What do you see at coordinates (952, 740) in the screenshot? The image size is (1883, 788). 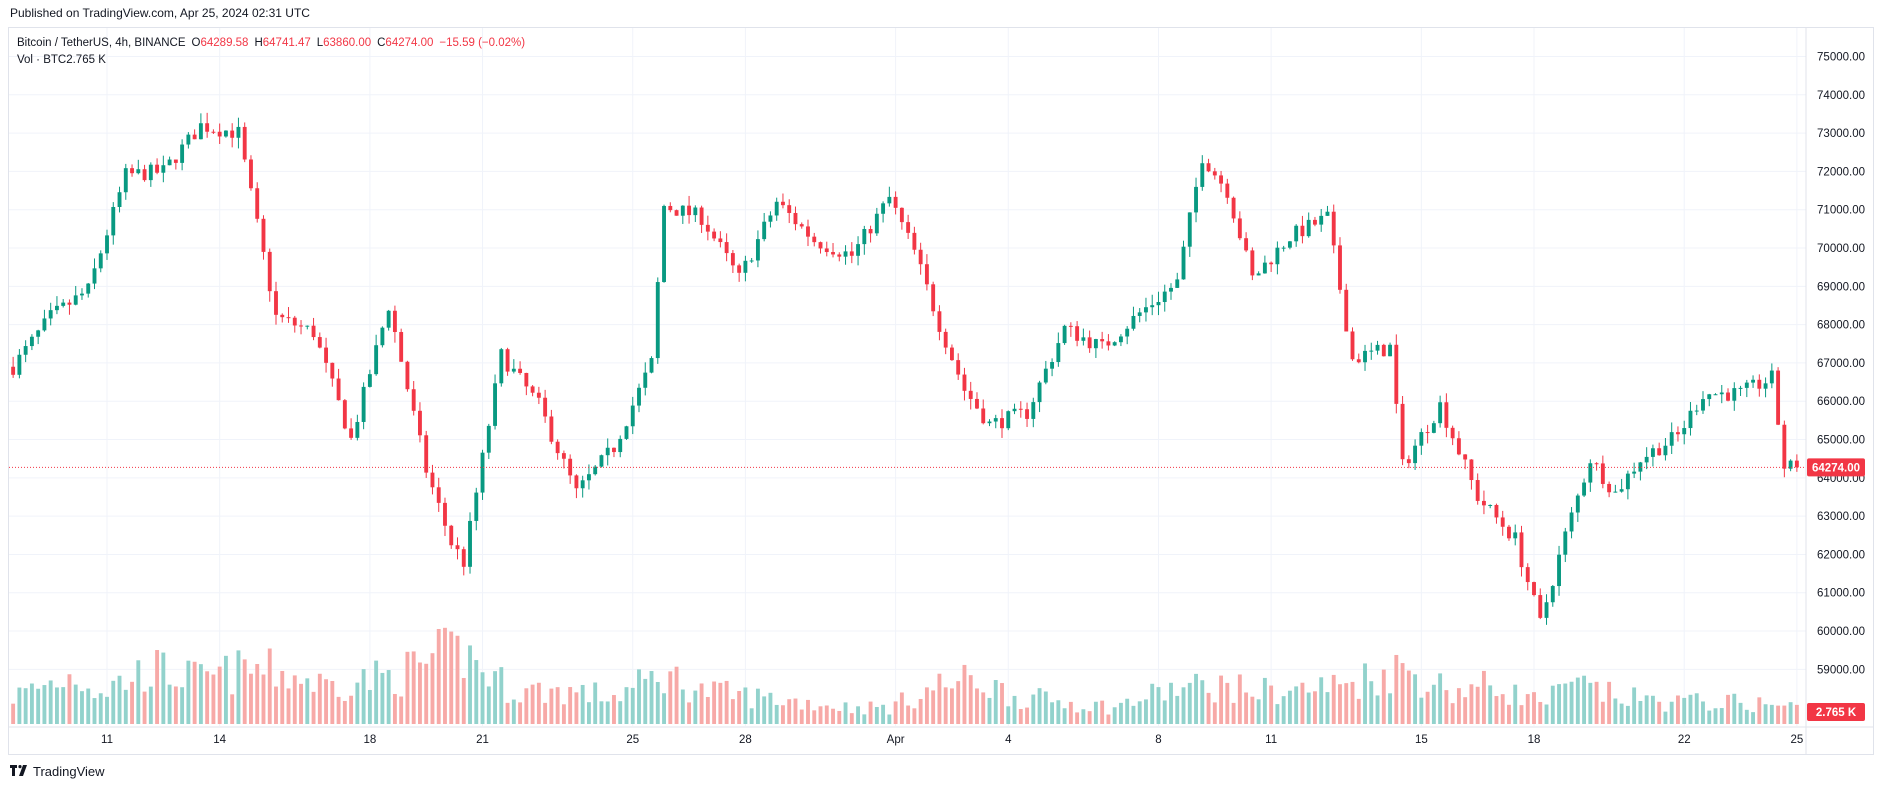 I see `time-axis: 11 14 18 21 25 28 Apr 4 8 11 15 18 22 25` at bounding box center [952, 740].